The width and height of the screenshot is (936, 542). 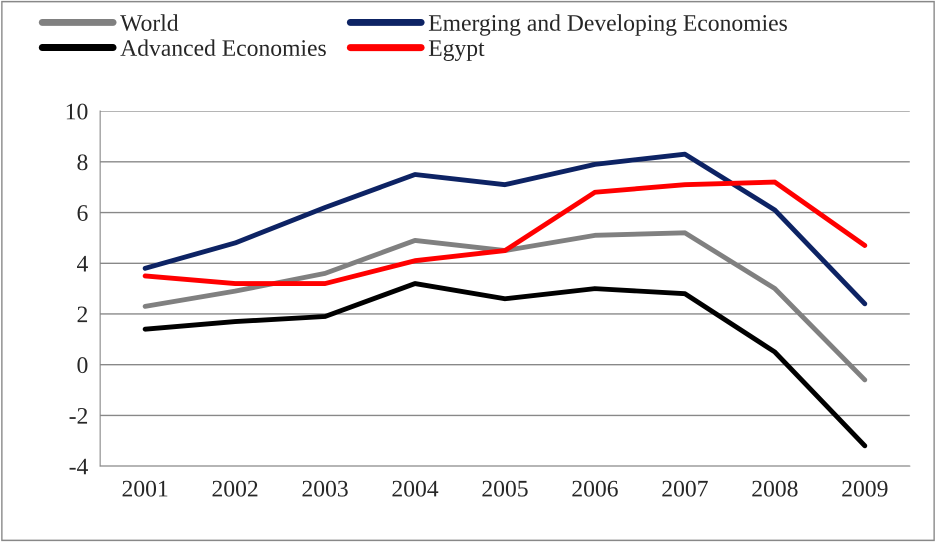 I want to click on x-tick-label: 2004, so click(x=415, y=488).